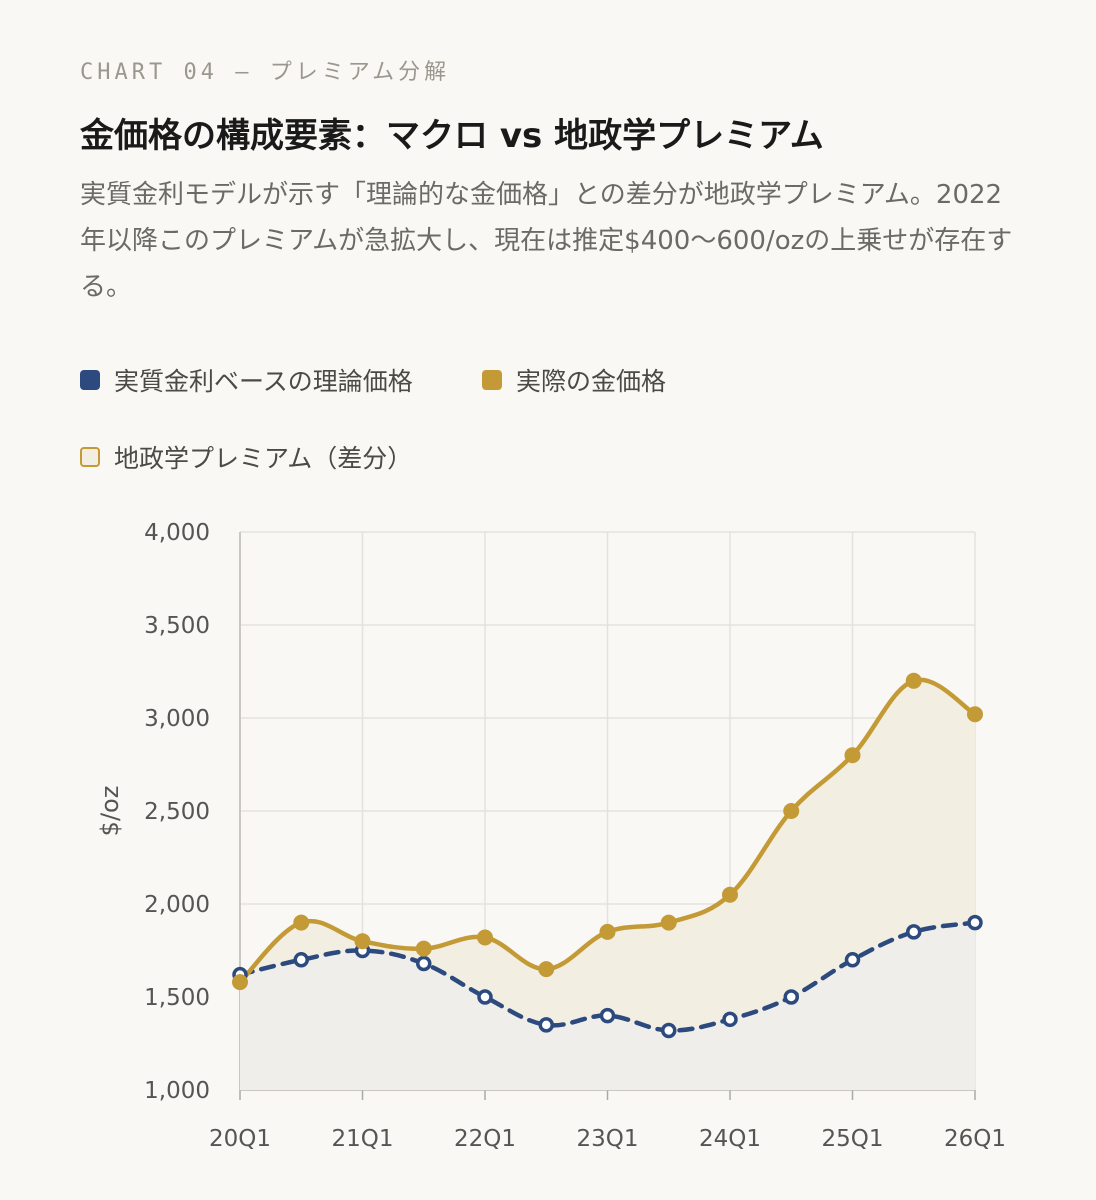  What do you see at coordinates (492, 380) in the screenshot?
I see `legend-swatch-actual` at bounding box center [492, 380].